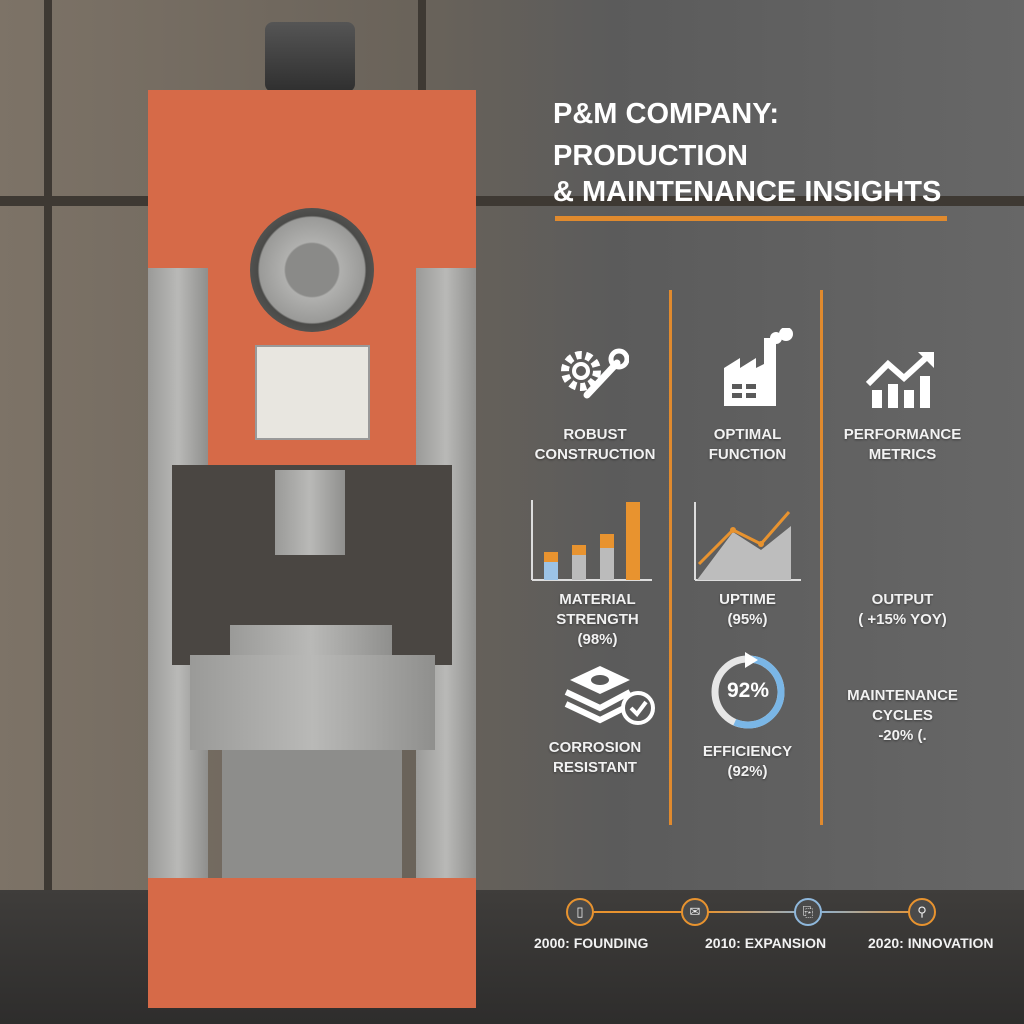  Describe the element at coordinates (312, 702) in the screenshot. I see `press-bed` at that location.